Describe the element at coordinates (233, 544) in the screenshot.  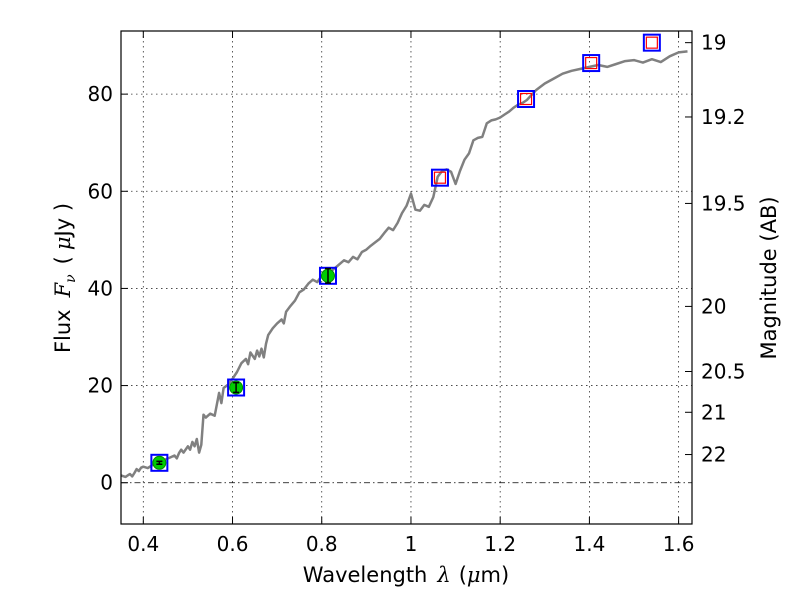
I see `x-tick-label: 0.6` at that location.